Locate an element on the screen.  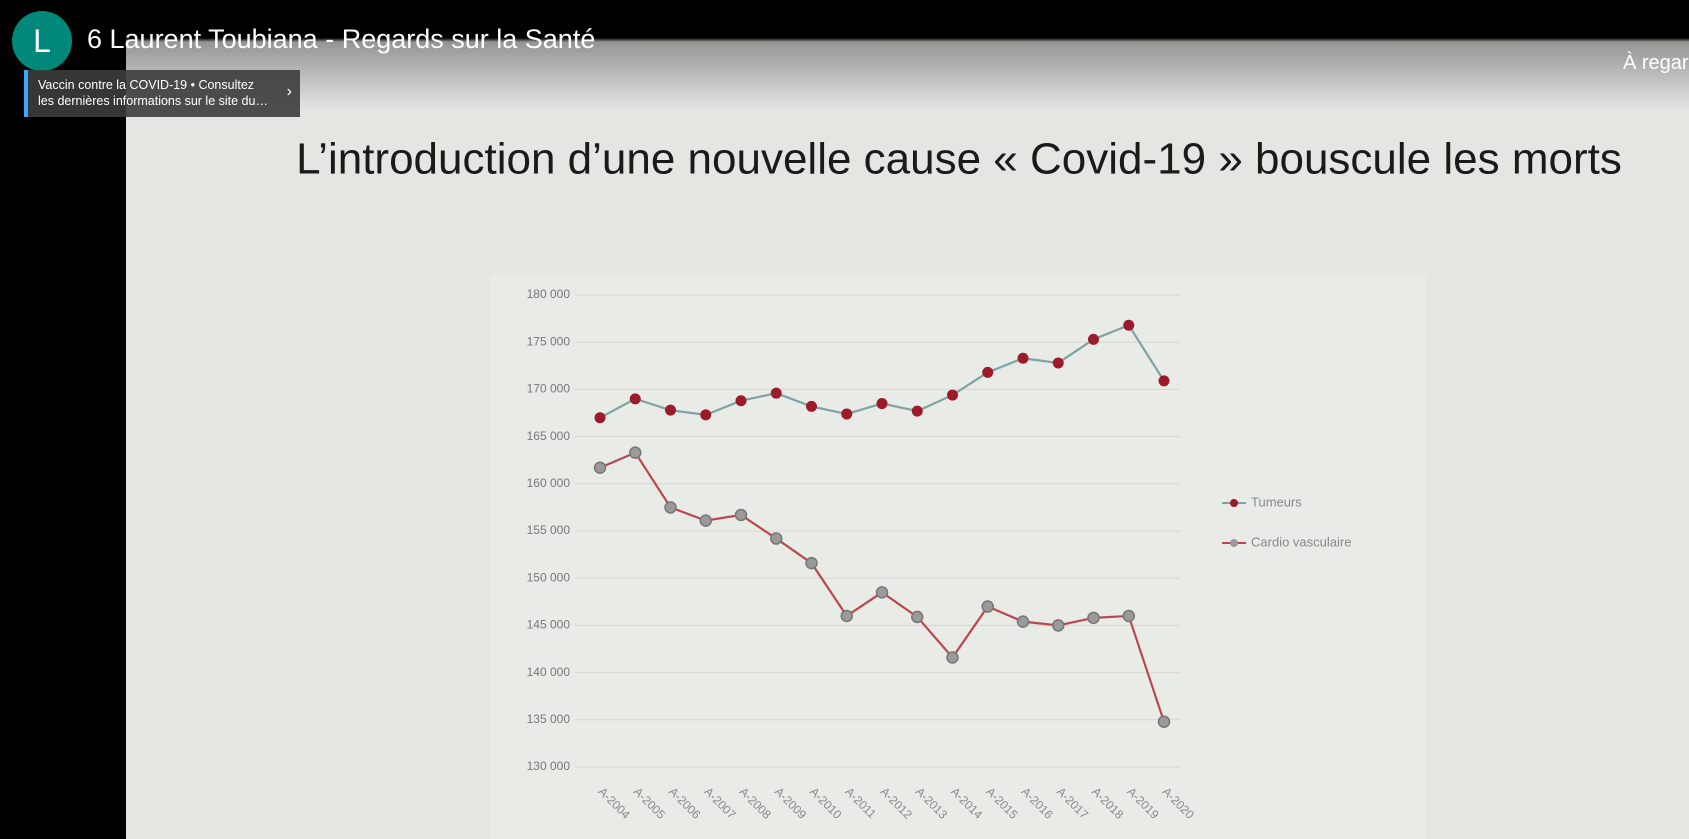
watch-later: À regar is located at coordinates (1656, 63).